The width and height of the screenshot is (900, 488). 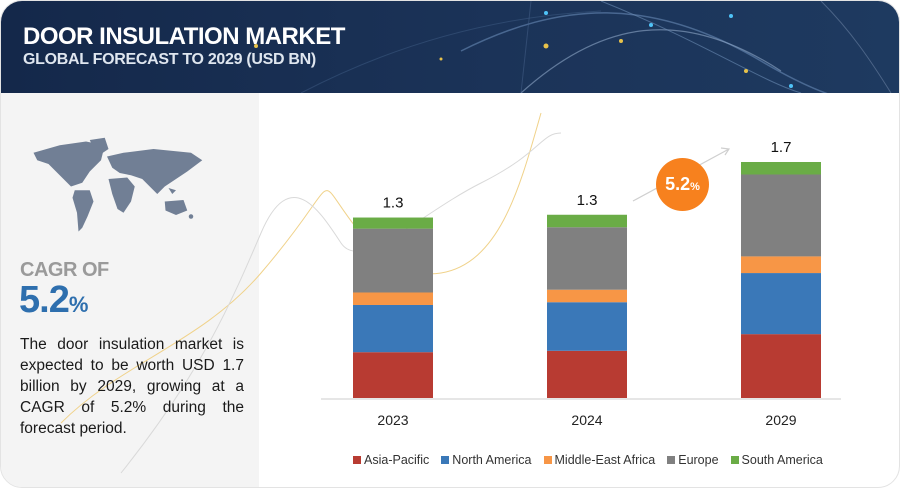 I want to click on bar-segment-north-america-2024, so click(x=587, y=326).